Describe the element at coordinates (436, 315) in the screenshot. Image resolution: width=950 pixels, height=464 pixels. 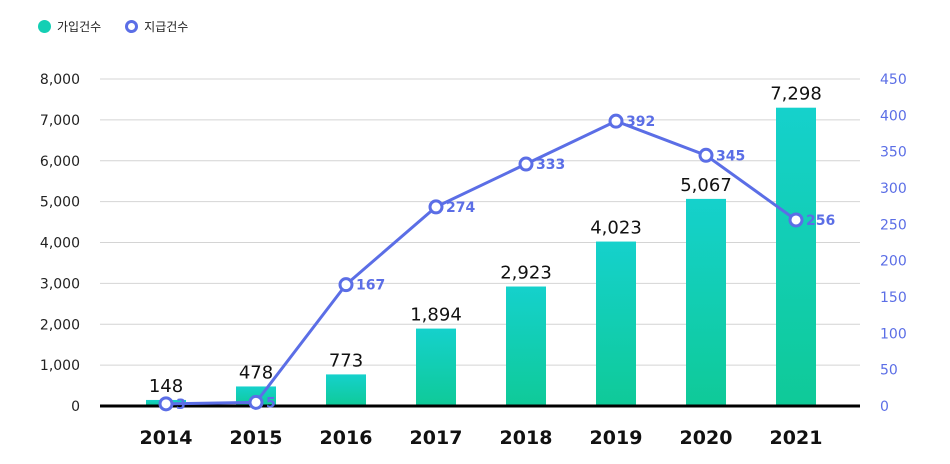
I see `bar-value-label: 1,894` at that location.